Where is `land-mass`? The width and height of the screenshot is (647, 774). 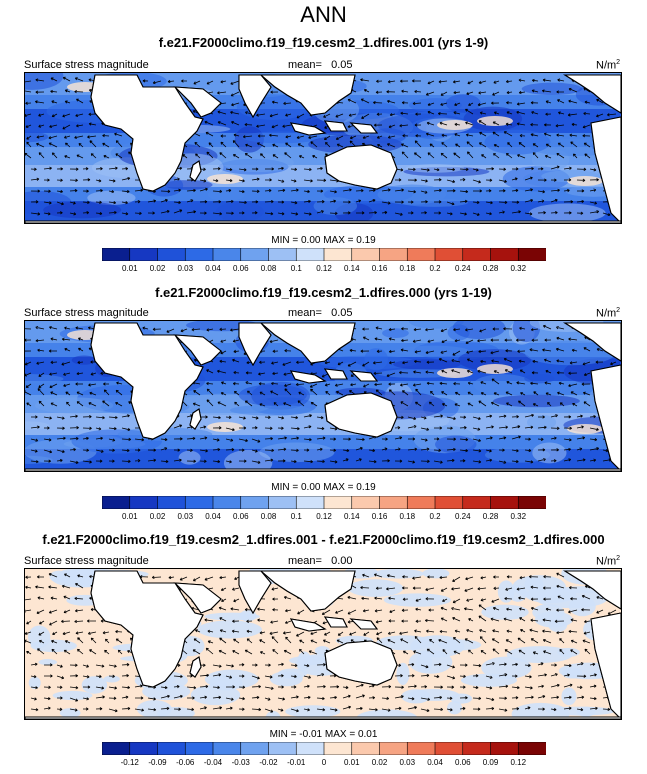
land-mass is located at coordinates (307, 95).